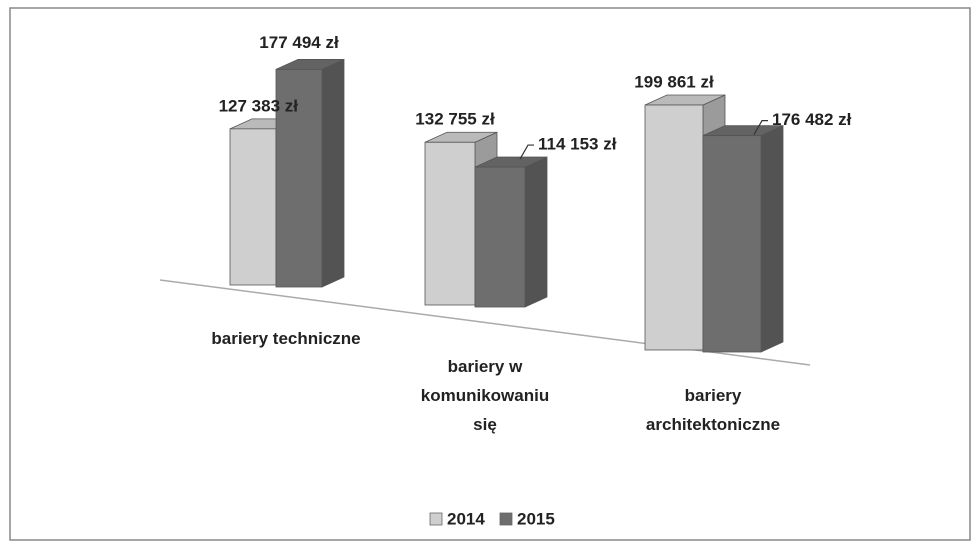  Describe the element at coordinates (485, 366) in the screenshot. I see `label-line: bariery w` at that location.